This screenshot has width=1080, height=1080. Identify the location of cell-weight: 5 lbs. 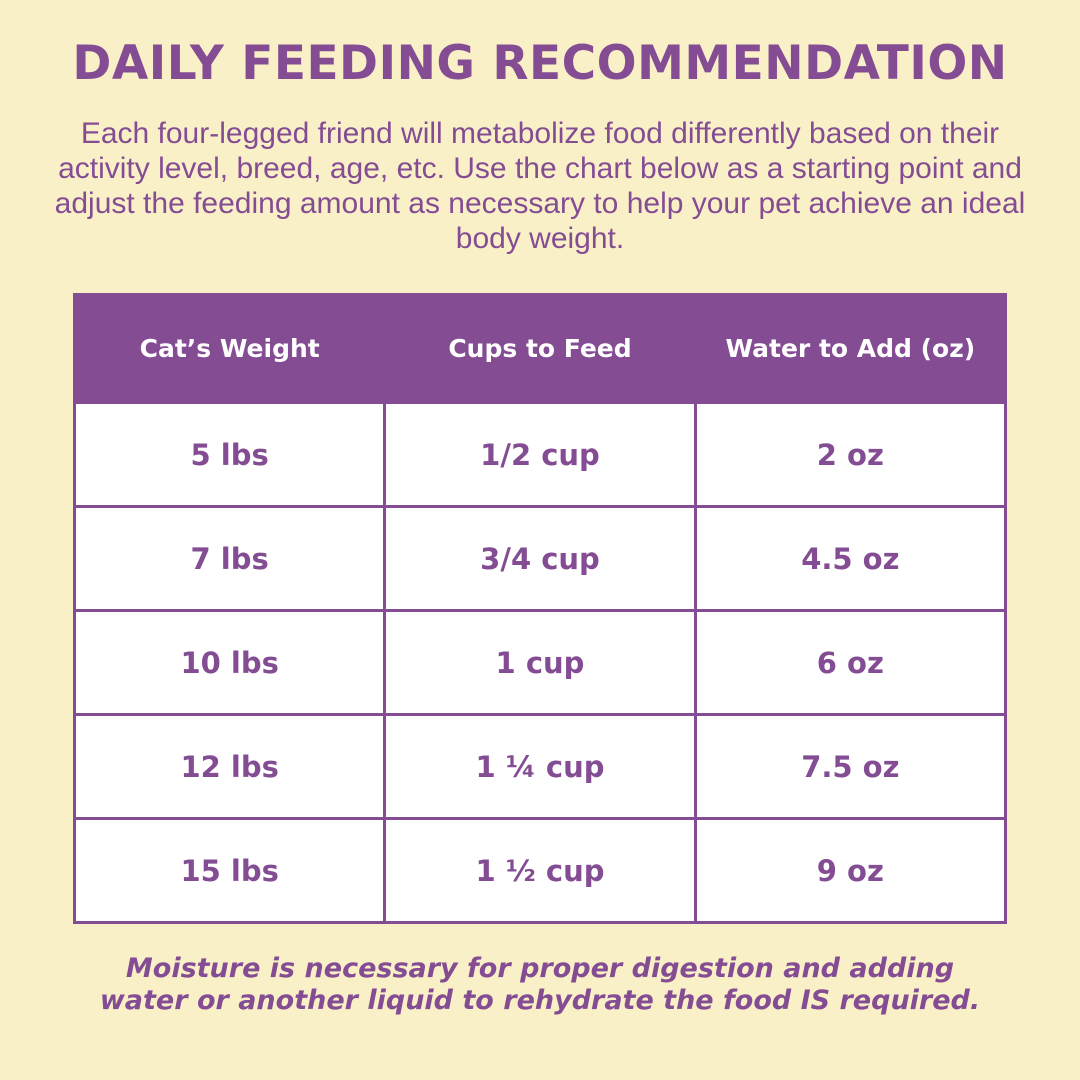
(229, 454).